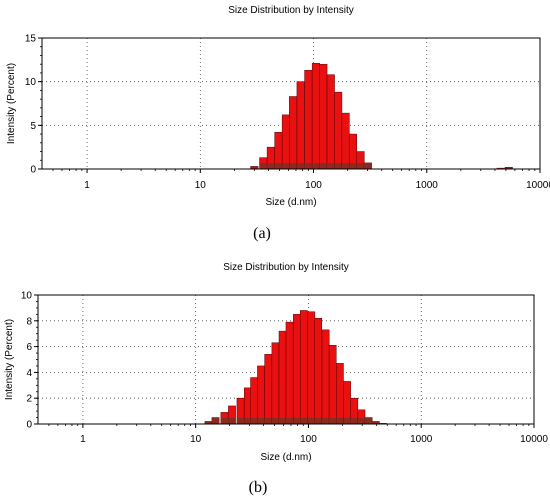  What do you see at coordinates (29, 321) in the screenshot?
I see `y-tick-label: 8` at bounding box center [29, 321].